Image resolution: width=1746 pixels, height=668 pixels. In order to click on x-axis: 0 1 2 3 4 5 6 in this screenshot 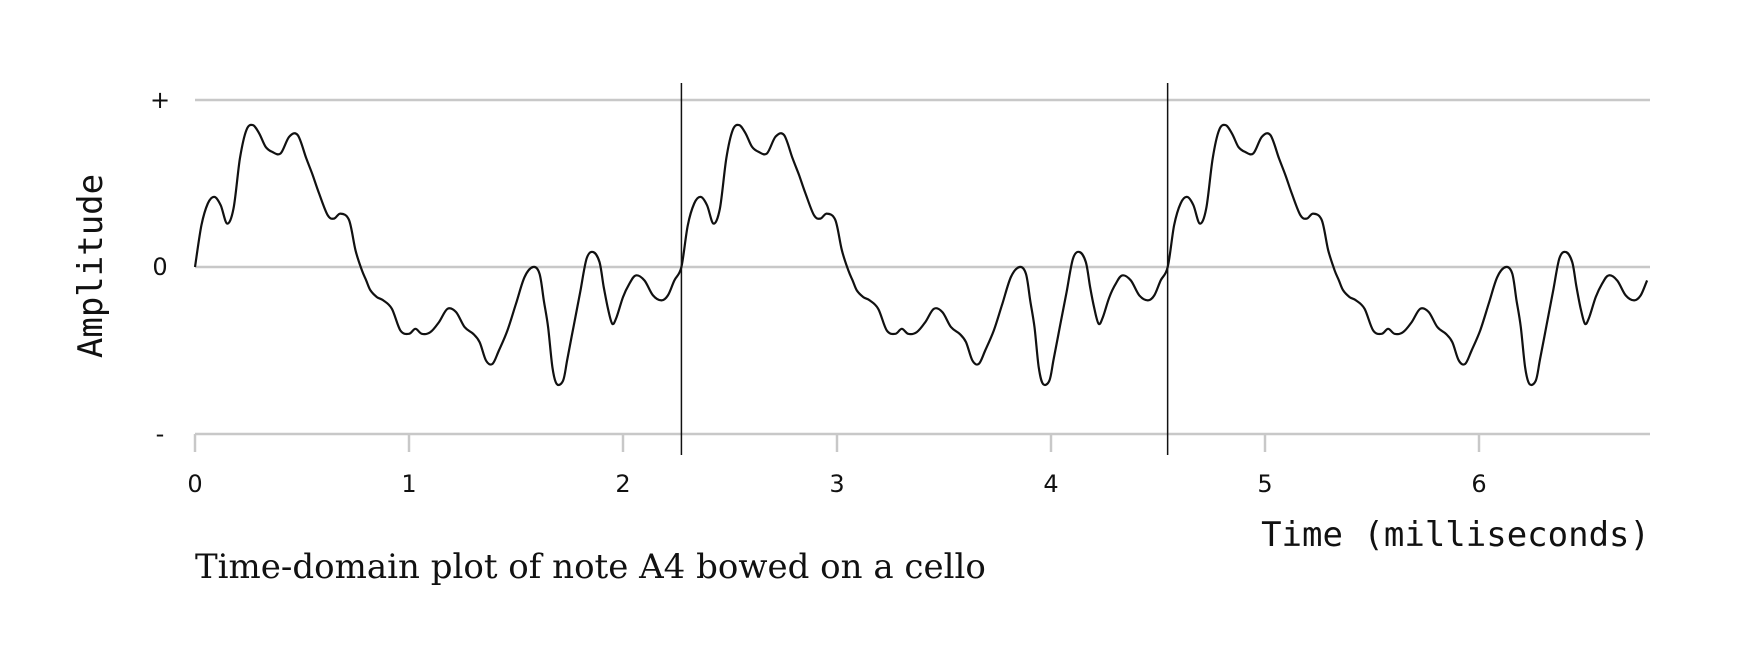, I will do `click(837, 466)`.